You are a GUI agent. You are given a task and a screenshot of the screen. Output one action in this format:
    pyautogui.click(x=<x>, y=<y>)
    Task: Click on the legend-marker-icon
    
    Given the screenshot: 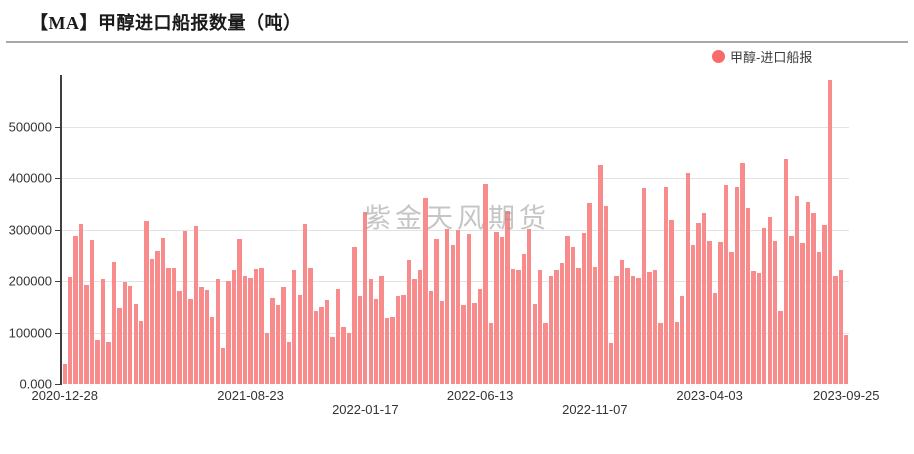 What is the action you would take?
    pyautogui.click(x=718, y=56)
    